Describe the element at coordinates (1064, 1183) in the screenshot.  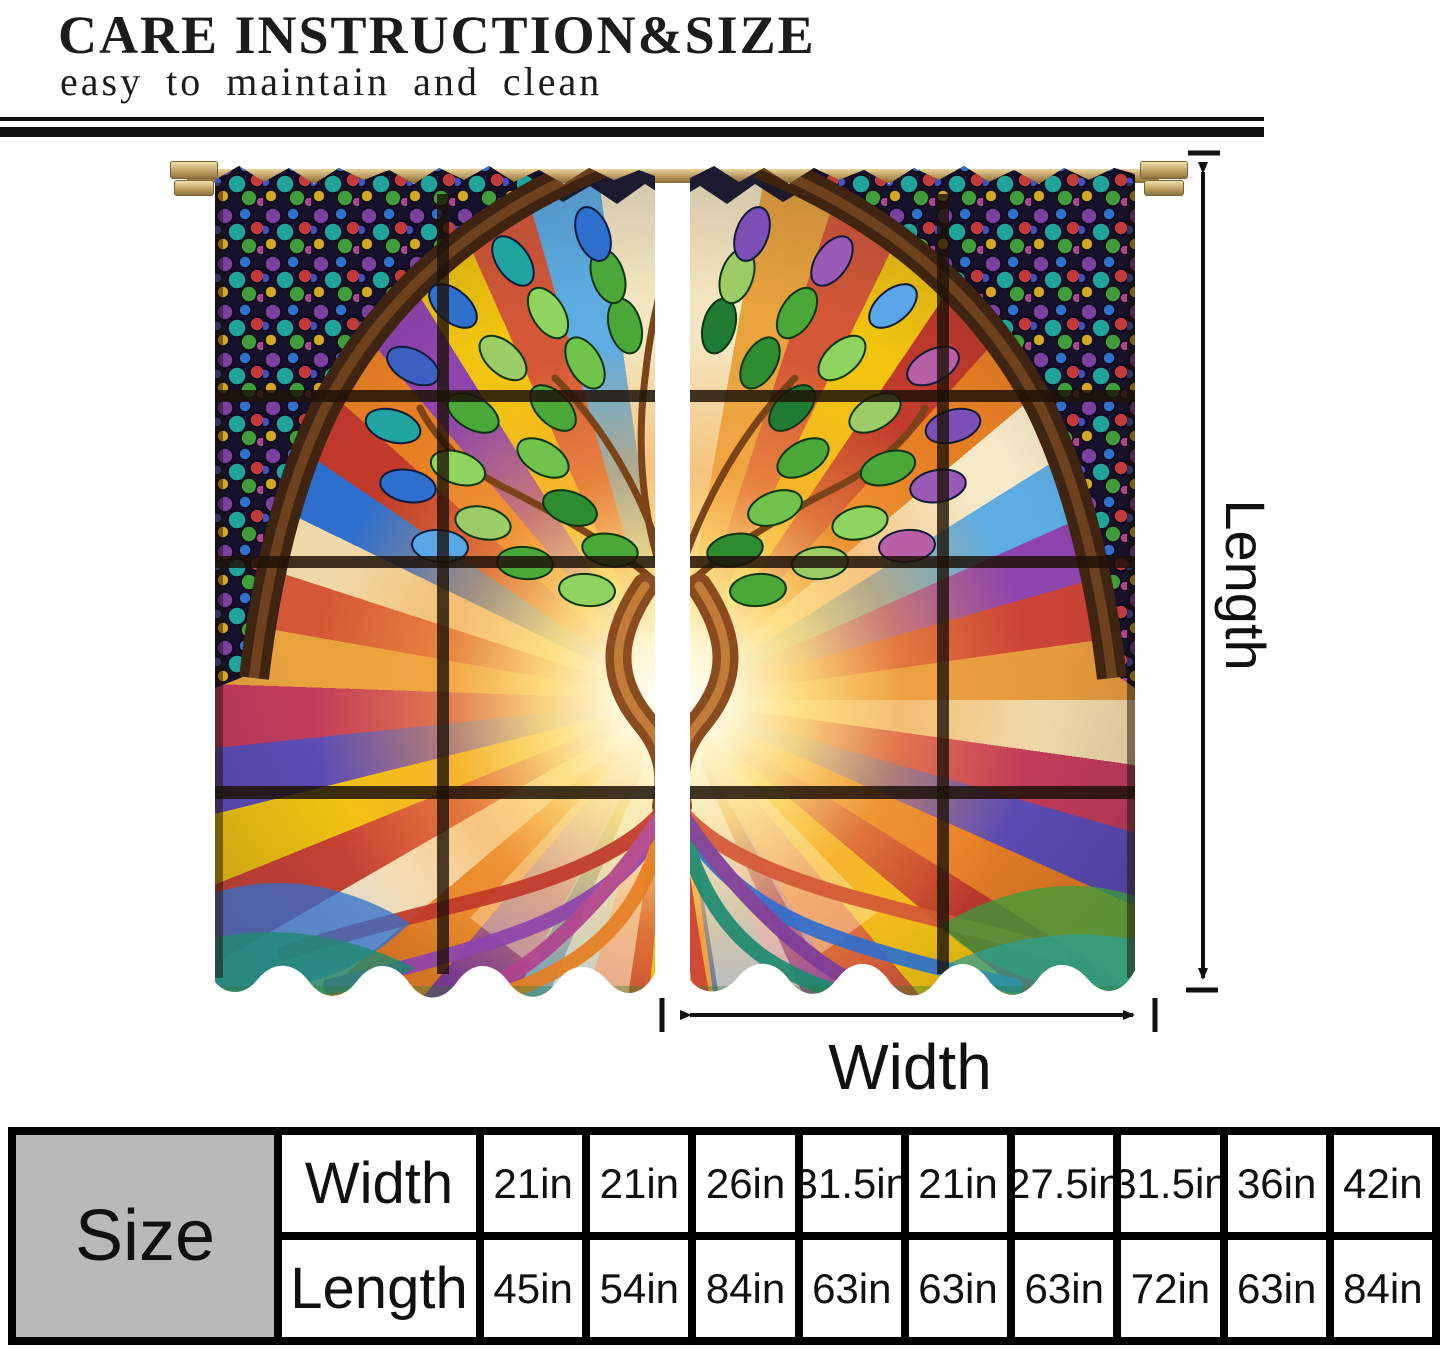
I see `width-value-cell: 27.5in` at that location.